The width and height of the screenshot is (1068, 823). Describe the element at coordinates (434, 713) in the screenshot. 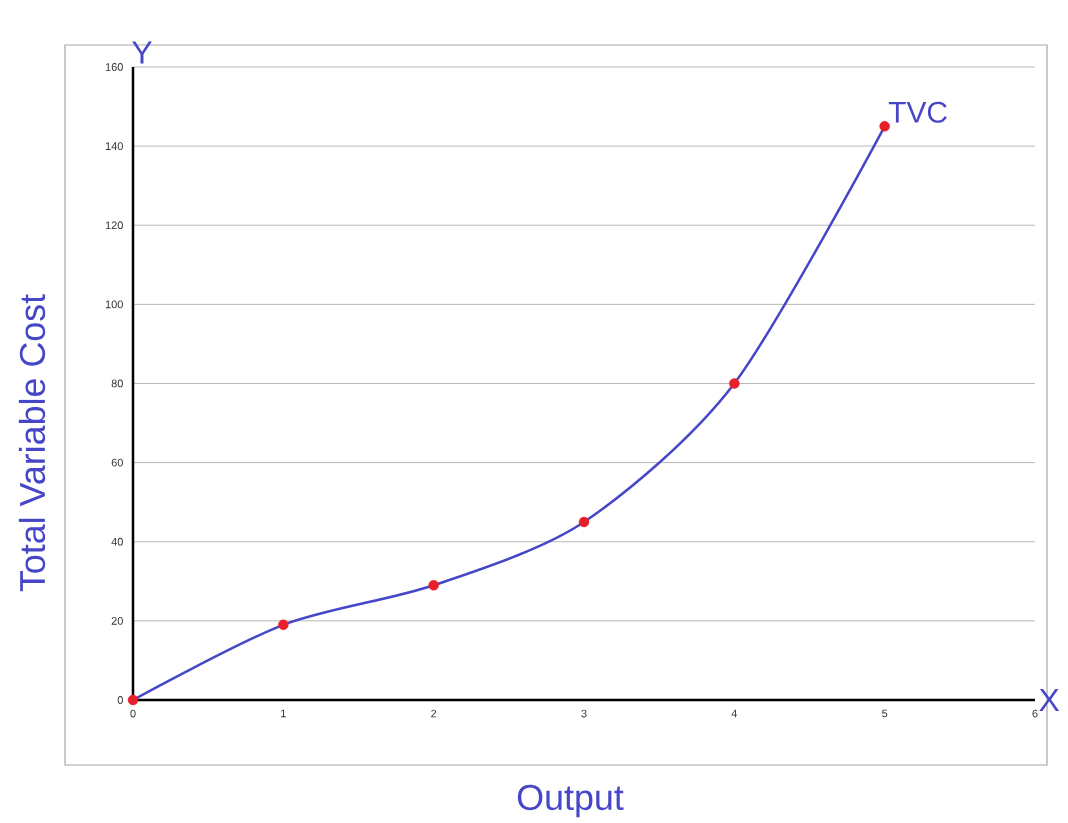

I see `x-tick-label: 2` at that location.